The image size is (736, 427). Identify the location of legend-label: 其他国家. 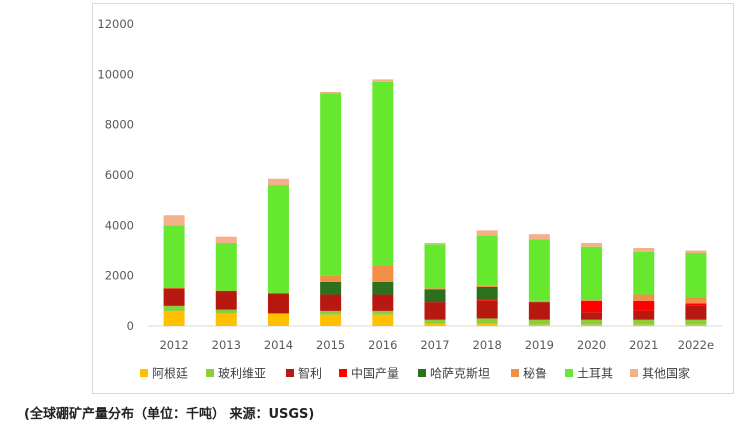
(666, 373).